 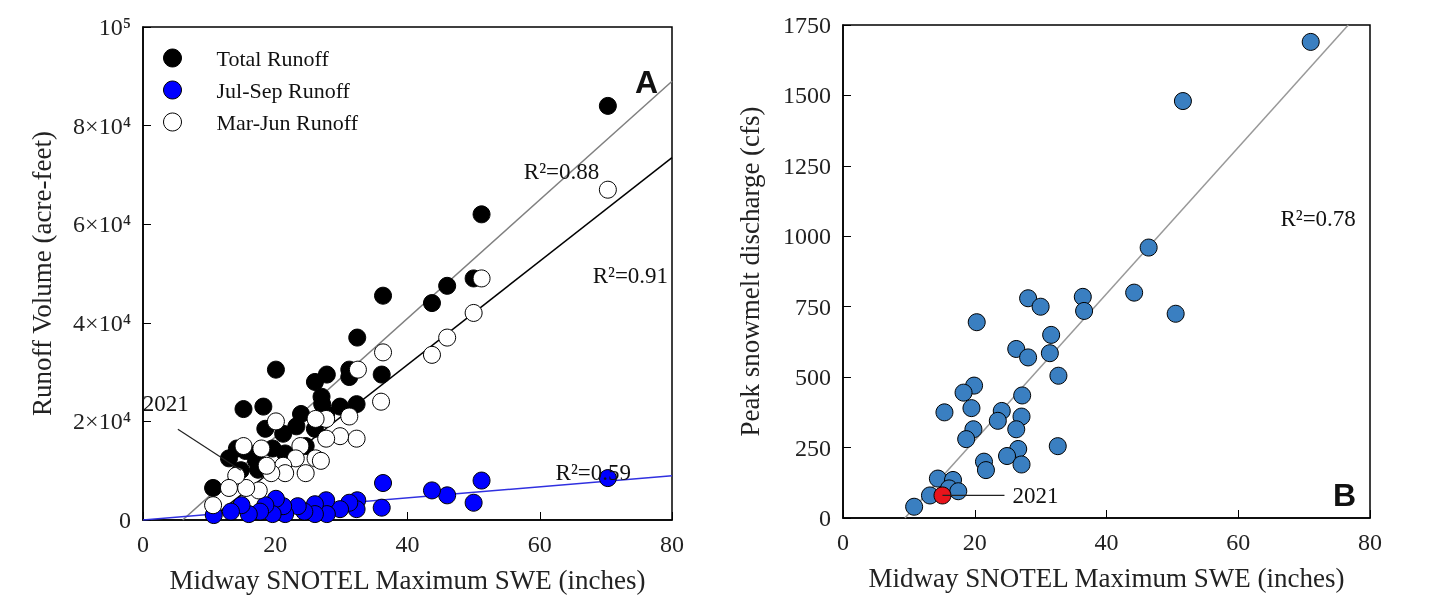 What do you see at coordinates (813, 447) in the screenshot?
I see `y-tick-label: 250` at bounding box center [813, 447].